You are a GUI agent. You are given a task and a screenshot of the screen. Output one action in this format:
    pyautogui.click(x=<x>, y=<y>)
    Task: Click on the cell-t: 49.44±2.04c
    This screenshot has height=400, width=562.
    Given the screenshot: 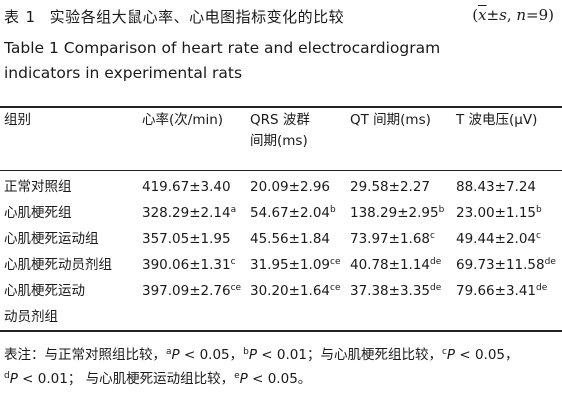 What is the action you would take?
    pyautogui.click(x=498, y=239)
    